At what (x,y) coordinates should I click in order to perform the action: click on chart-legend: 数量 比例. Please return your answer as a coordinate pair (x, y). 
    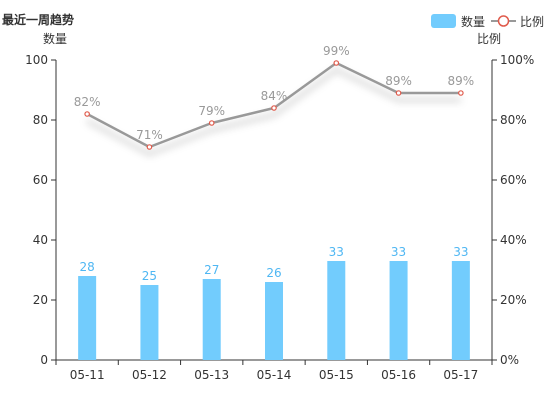
    Looking at the image, I should click on (490, 21).